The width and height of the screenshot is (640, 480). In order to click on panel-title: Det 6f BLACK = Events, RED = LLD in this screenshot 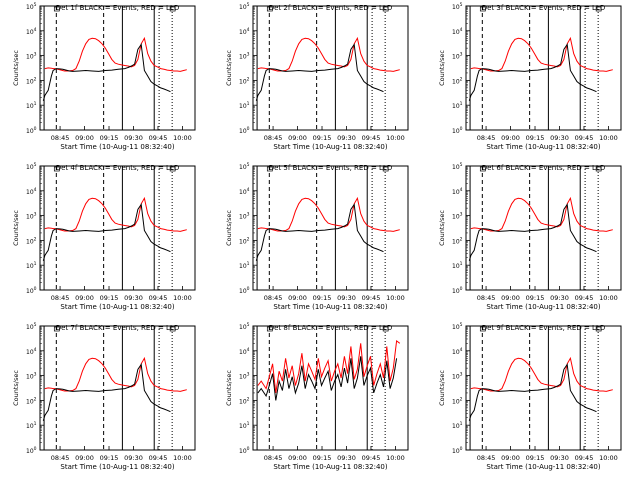, I will do `click(543, 168)`.